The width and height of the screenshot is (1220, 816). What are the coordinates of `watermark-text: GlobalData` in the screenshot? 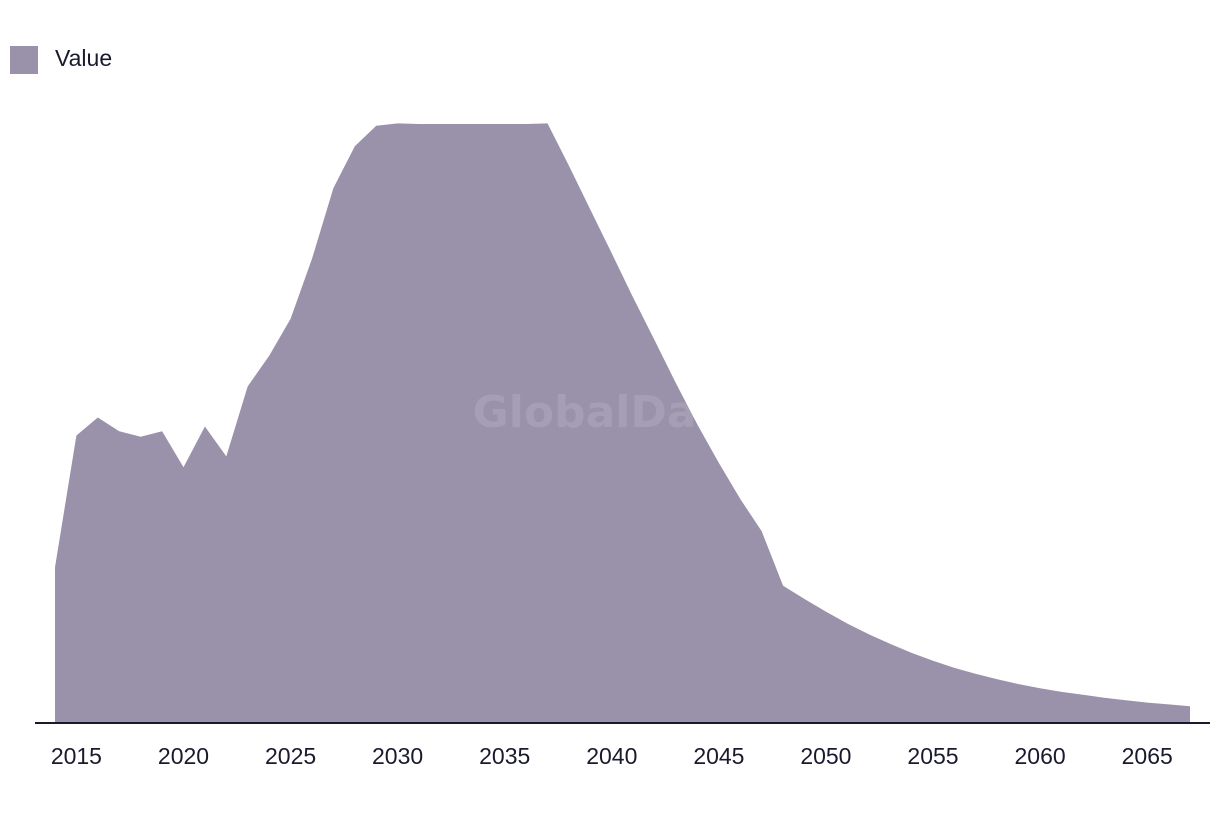 It's located at (610, 412).